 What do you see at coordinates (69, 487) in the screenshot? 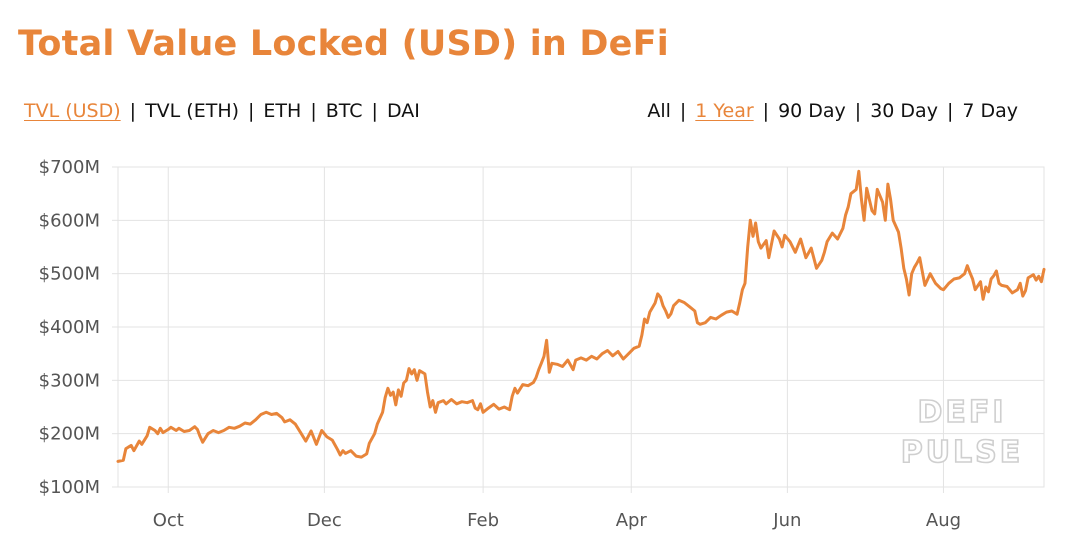
I see `y-tick-label: $100M` at bounding box center [69, 487].